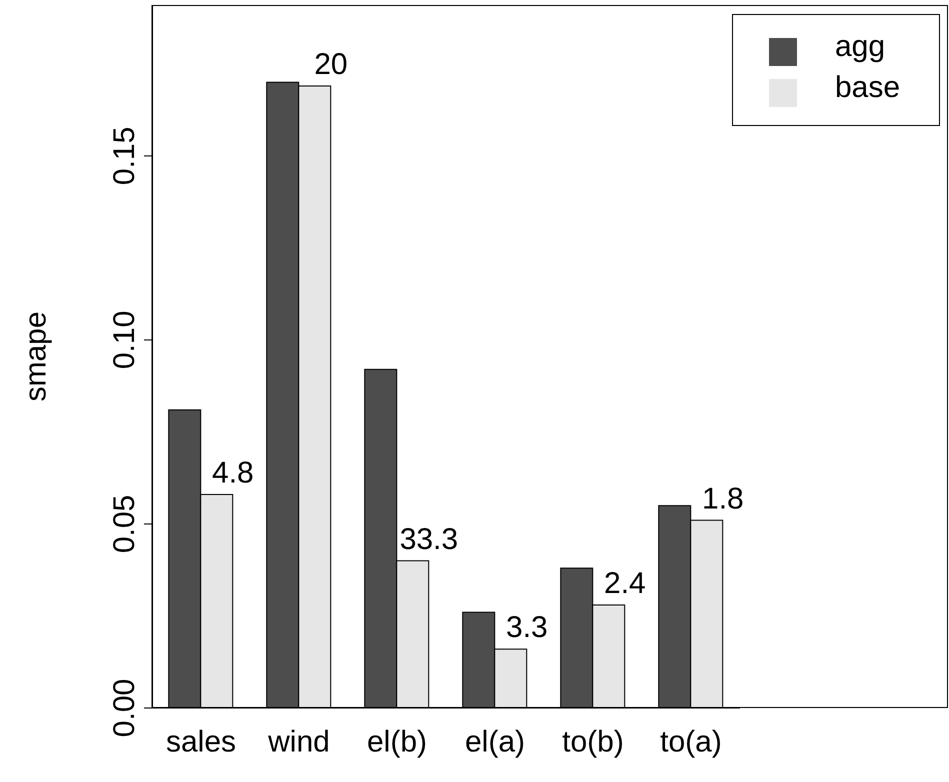 This screenshot has height=782, width=949. I want to click on annotation: 20, so click(331, 64).